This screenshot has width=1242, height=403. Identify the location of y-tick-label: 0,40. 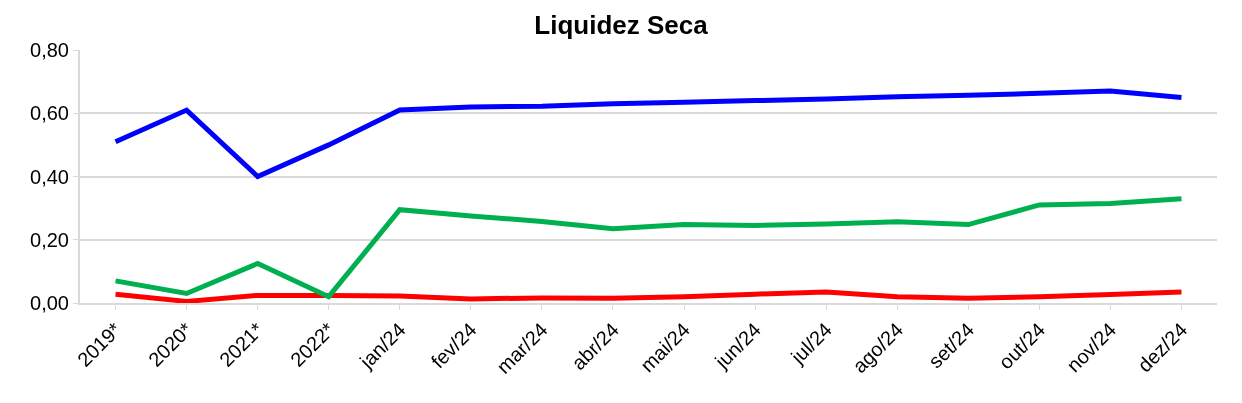
(49, 176).